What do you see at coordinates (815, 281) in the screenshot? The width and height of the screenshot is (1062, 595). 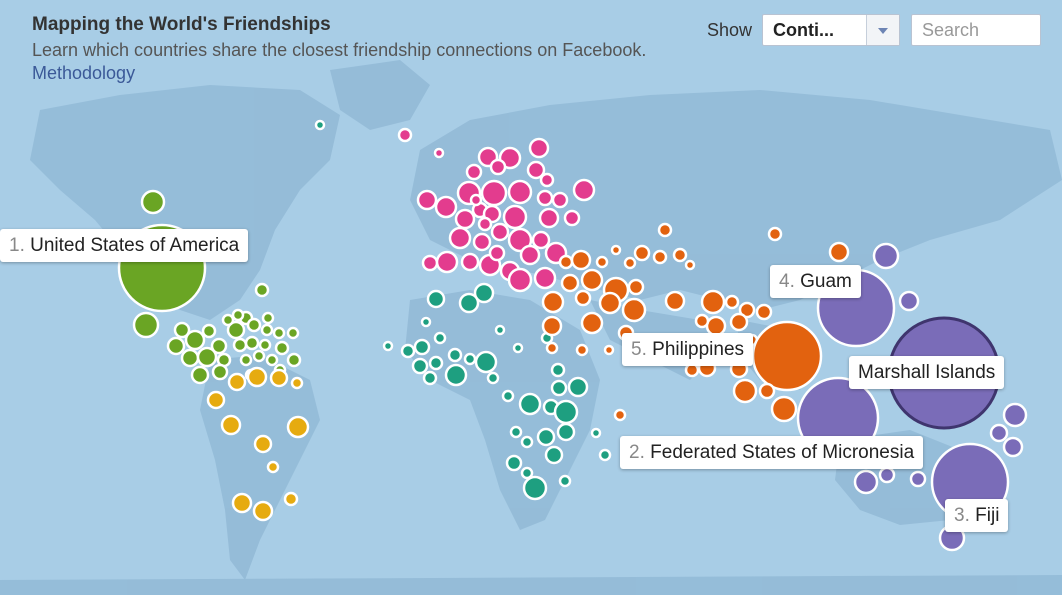 I see `label-guam: 4. Guam` at bounding box center [815, 281].